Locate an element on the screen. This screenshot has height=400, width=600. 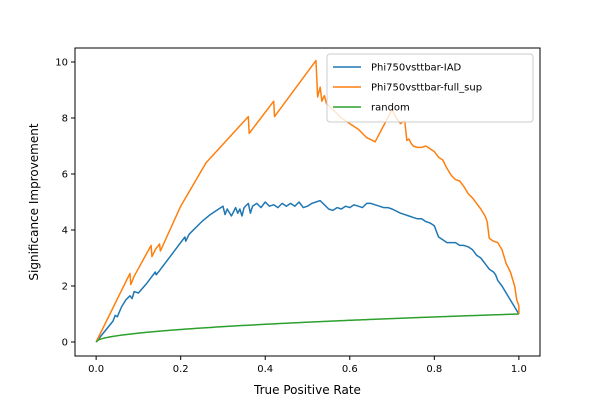
legend-label: Phi750vsttbar-full_sup is located at coordinates (426, 88).